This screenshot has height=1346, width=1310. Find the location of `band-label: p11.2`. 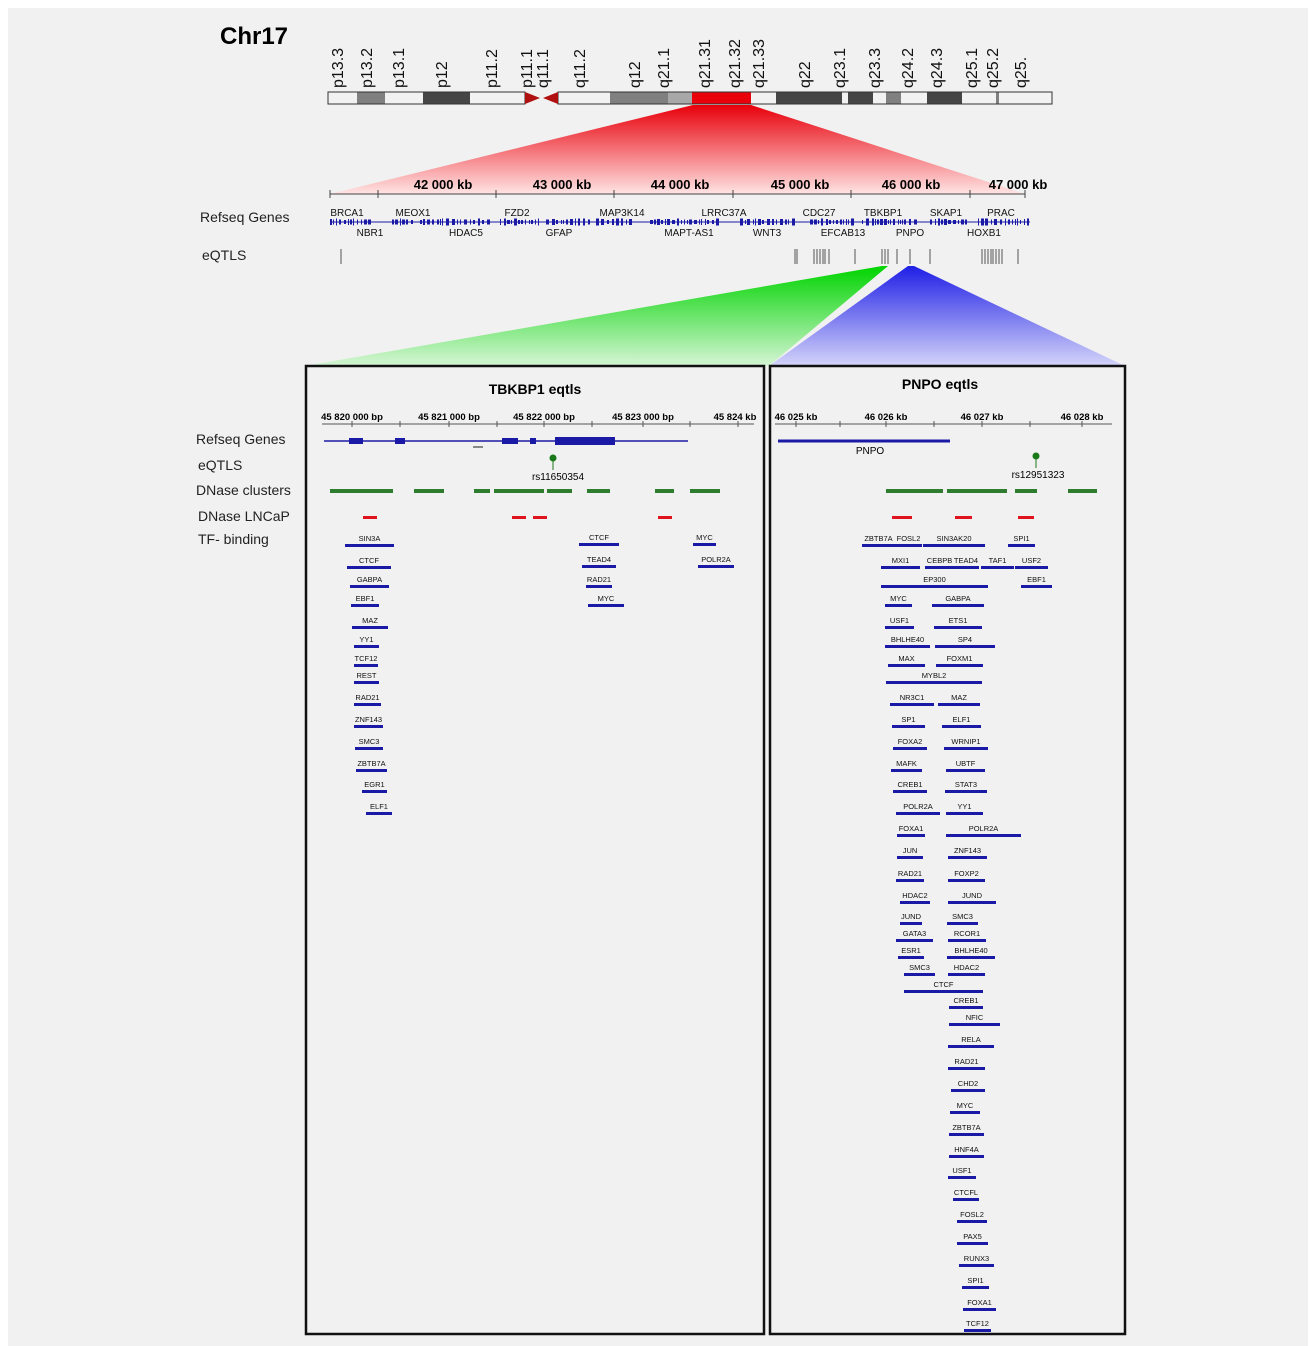

band-label: p11.2 is located at coordinates (492, 68).